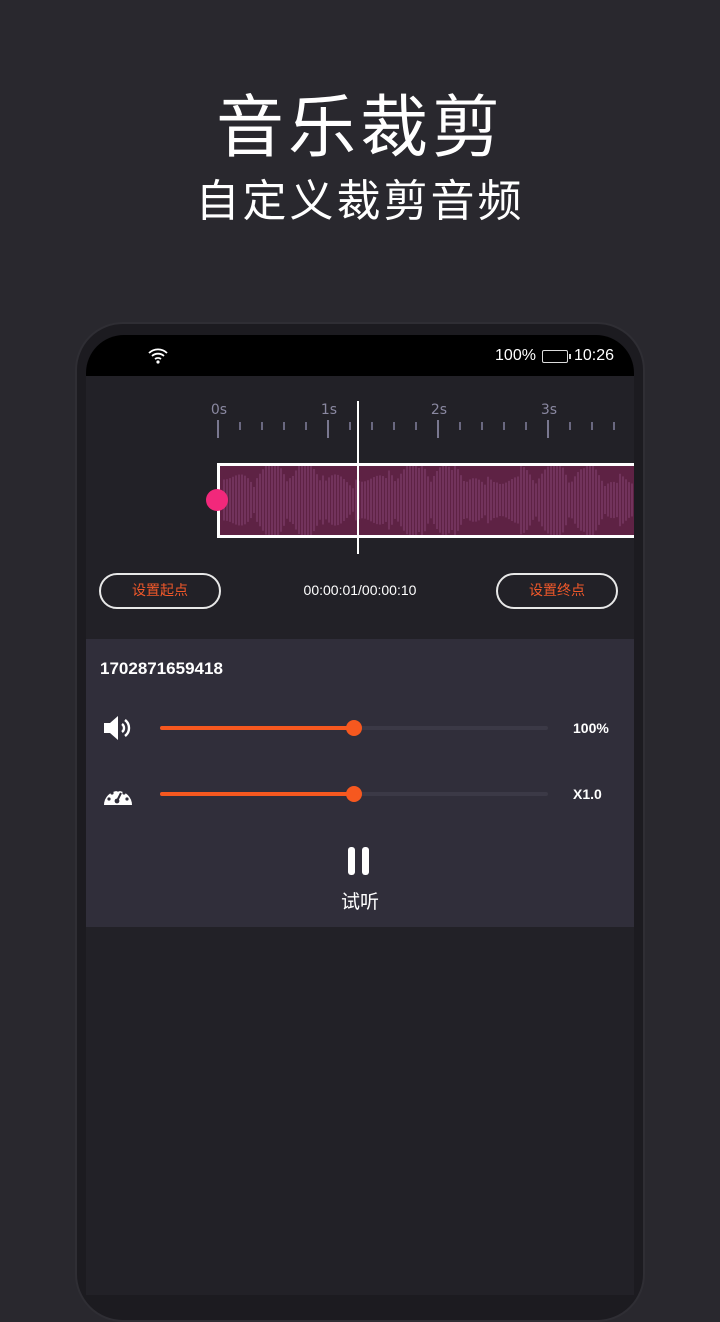 The image size is (720, 1322). Describe the element at coordinates (439, 410) in the screenshot. I see `ruler-label: 2s` at that location.